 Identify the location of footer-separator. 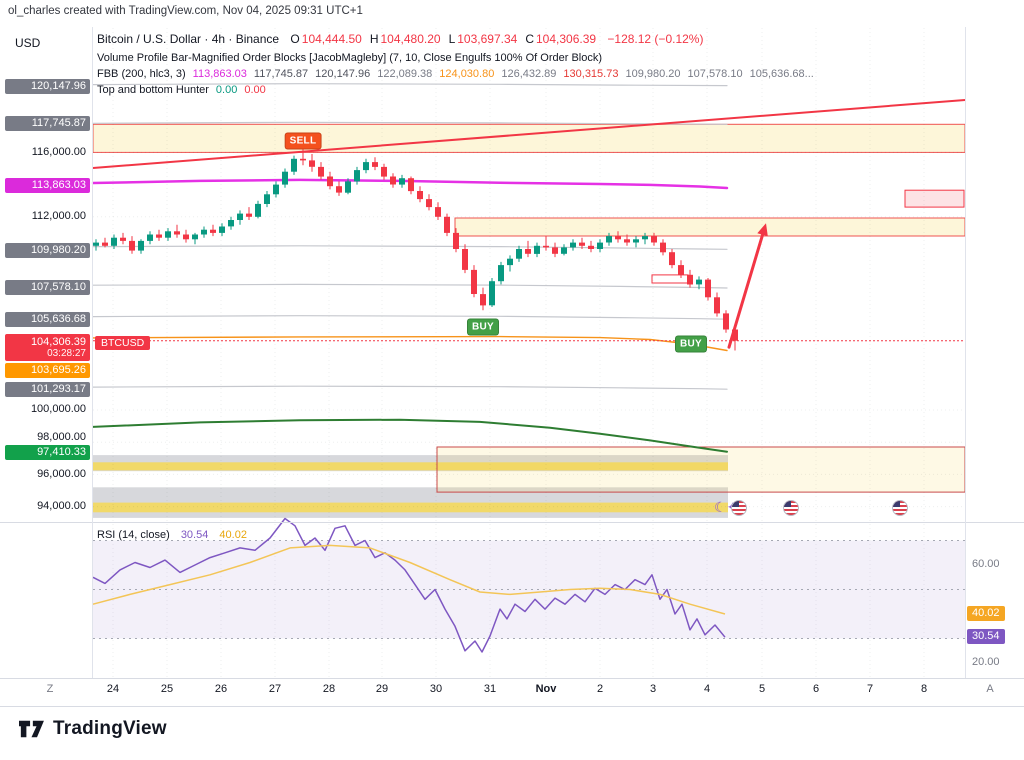
(512, 706).